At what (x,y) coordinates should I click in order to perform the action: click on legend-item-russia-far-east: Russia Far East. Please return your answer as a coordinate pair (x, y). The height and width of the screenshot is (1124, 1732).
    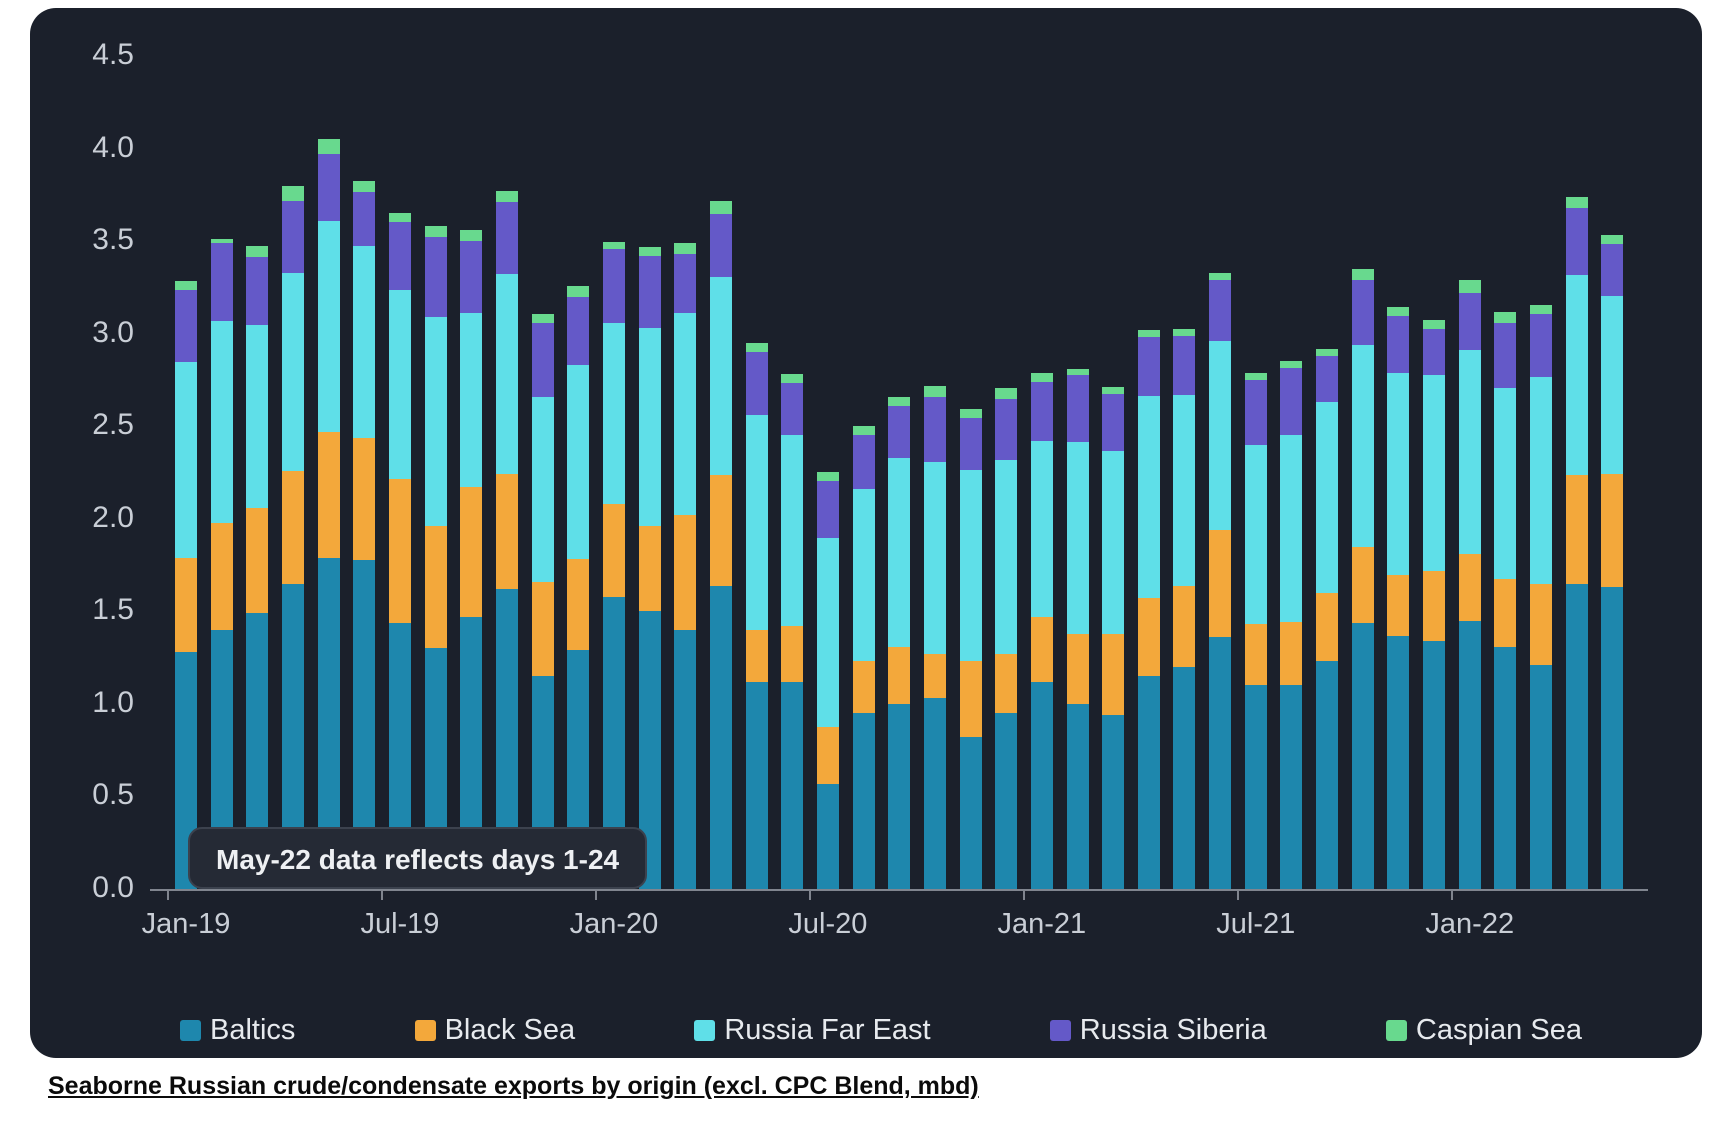
    Looking at the image, I should click on (812, 1030).